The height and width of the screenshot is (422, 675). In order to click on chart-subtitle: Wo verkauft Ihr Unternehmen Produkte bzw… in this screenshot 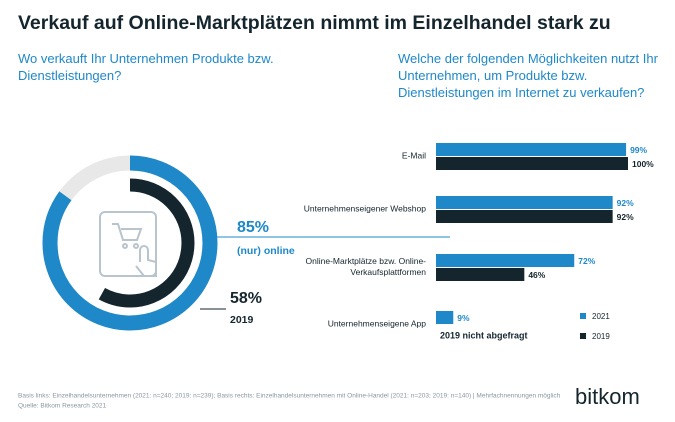, I will do `click(146, 67)`.